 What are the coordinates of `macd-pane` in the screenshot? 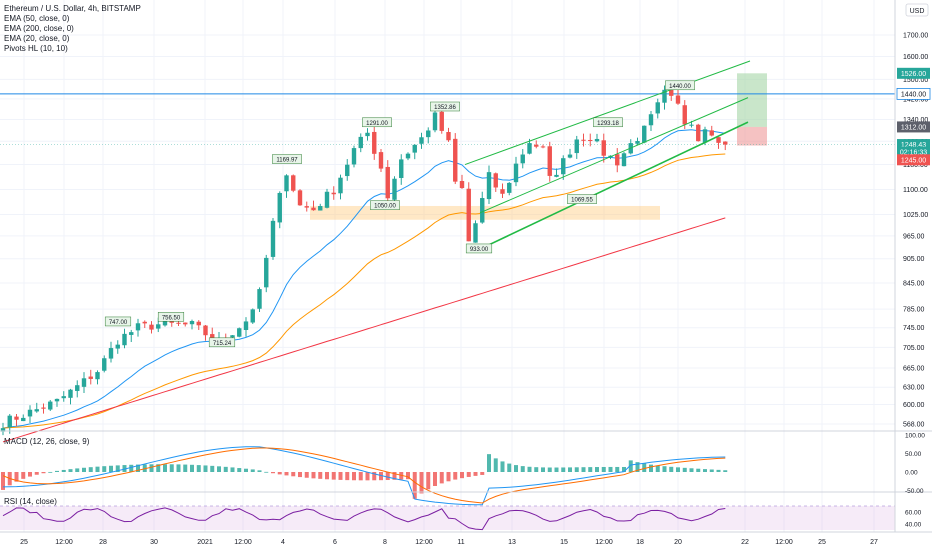 It's located at (466, 468).